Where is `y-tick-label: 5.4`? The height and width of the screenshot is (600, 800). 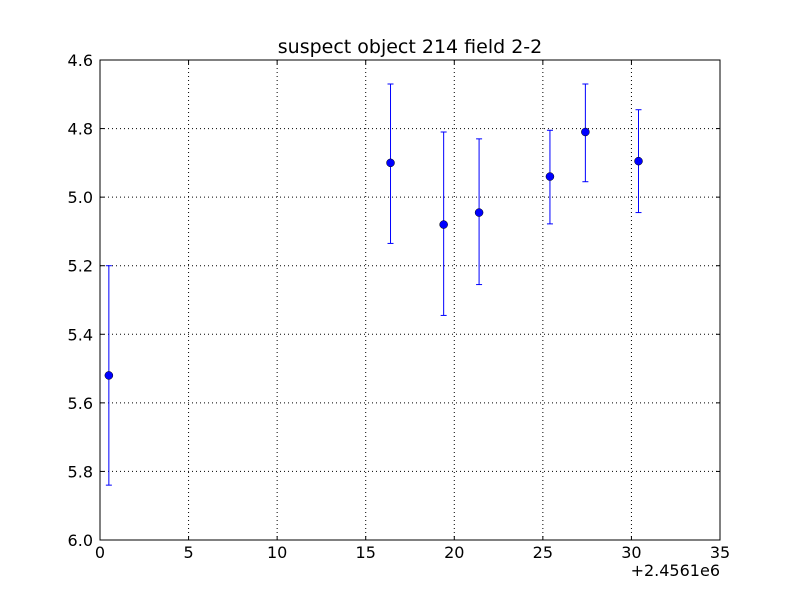 y-tick-label: 5.4 is located at coordinates (80, 334).